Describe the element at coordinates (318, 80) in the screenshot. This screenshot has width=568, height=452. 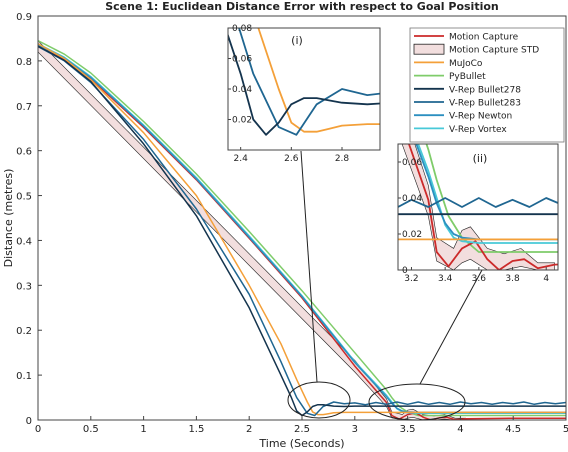
I see `inset-i-series-mujoco` at that location.